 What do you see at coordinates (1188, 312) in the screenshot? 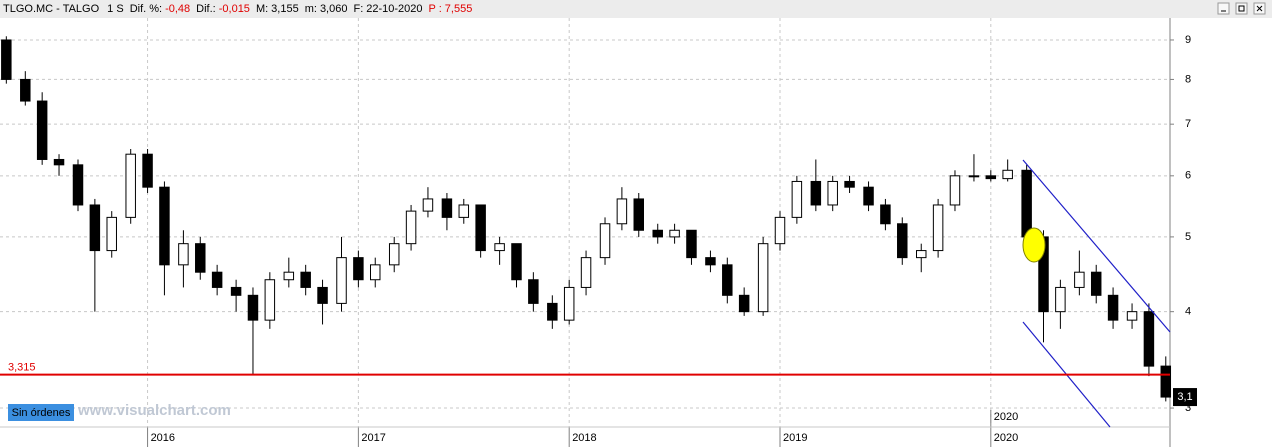
I see `y-tick-label: 4` at bounding box center [1188, 312].